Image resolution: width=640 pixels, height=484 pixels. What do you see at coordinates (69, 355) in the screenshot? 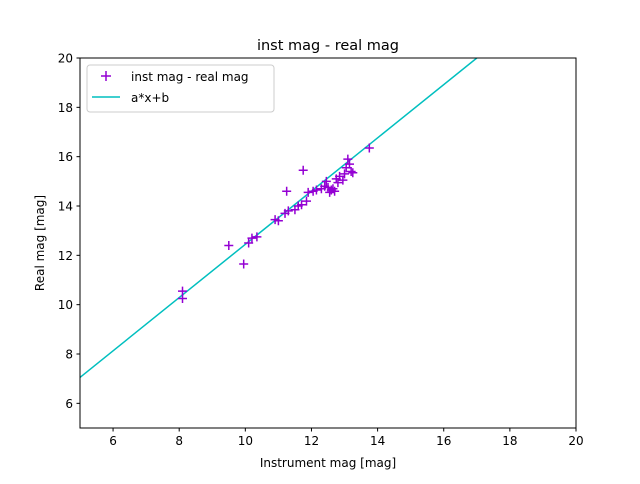
I see `y-tick-label: 8` at bounding box center [69, 355].